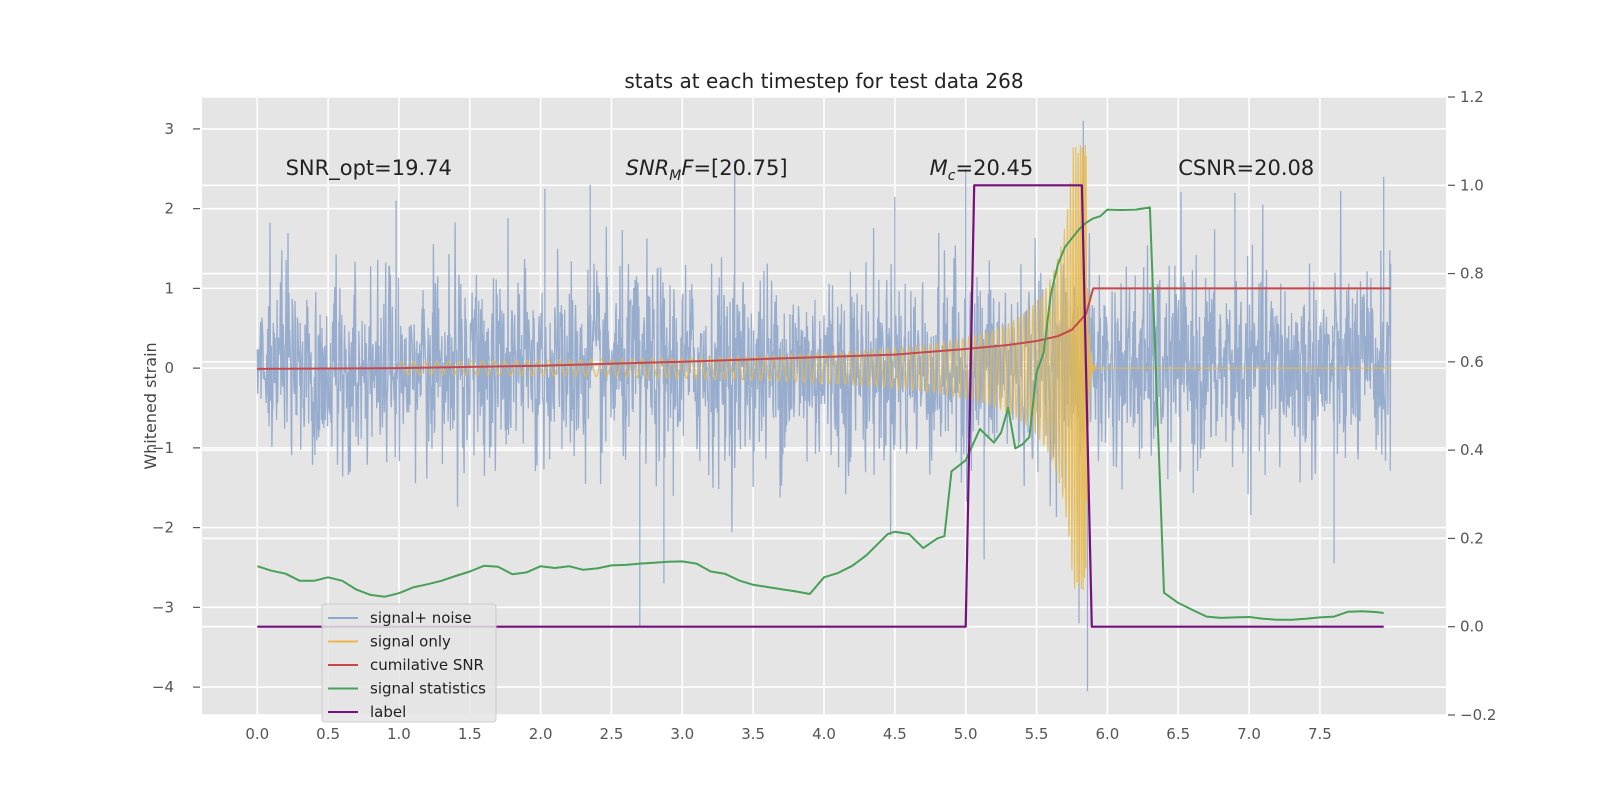  Describe the element at coordinates (169, 368) in the screenshot. I see `y-tick-label: 0` at that location.